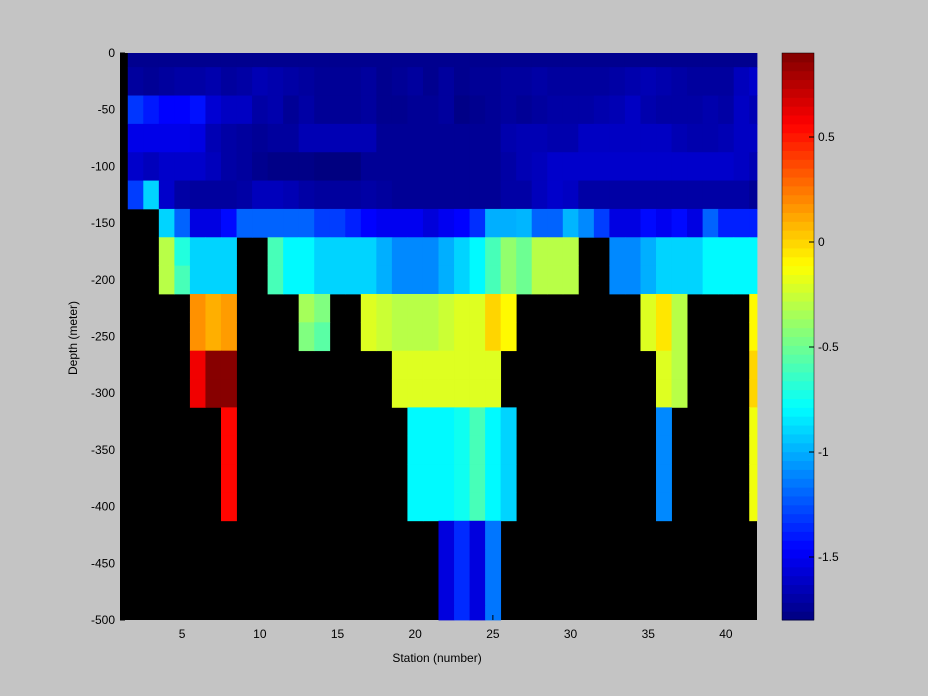 The width and height of the screenshot is (928, 696). Describe the element at coordinates (828, 557) in the screenshot. I see `colorbar-tick-label: -1.5` at that location.